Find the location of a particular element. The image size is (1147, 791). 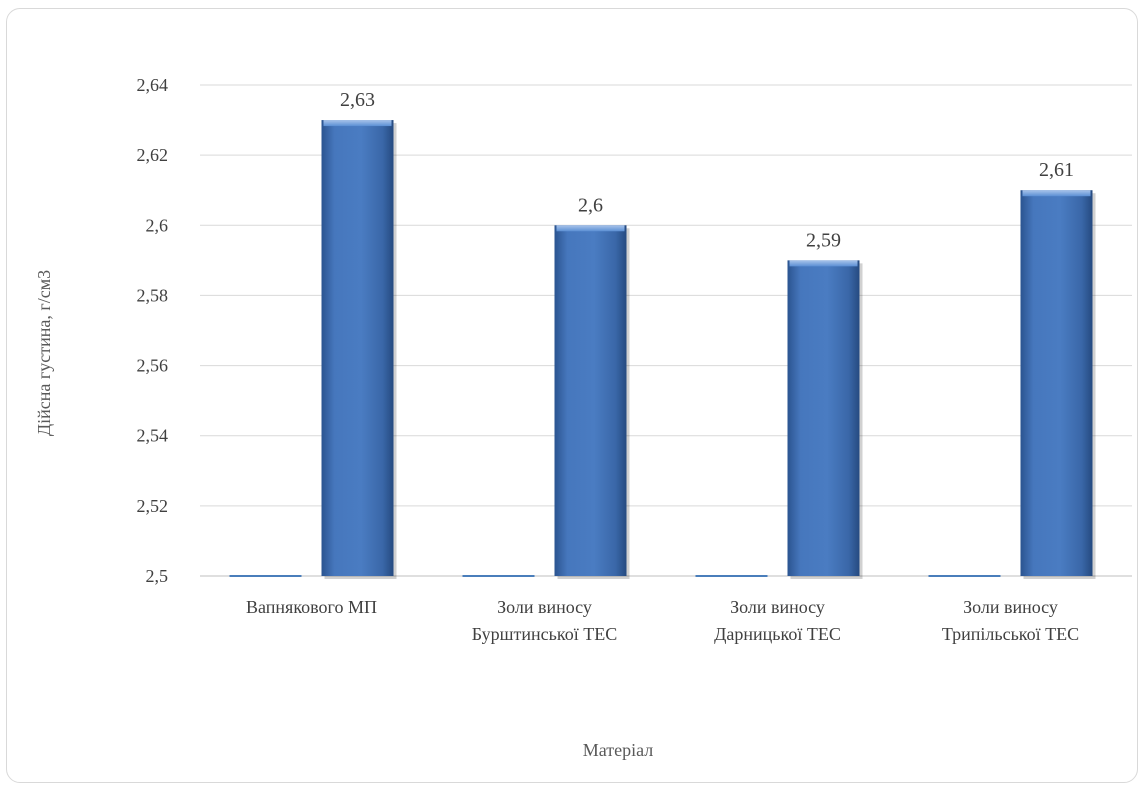

data-labels: 2,63 2,6 2,59 2,61 is located at coordinates (707, 170).